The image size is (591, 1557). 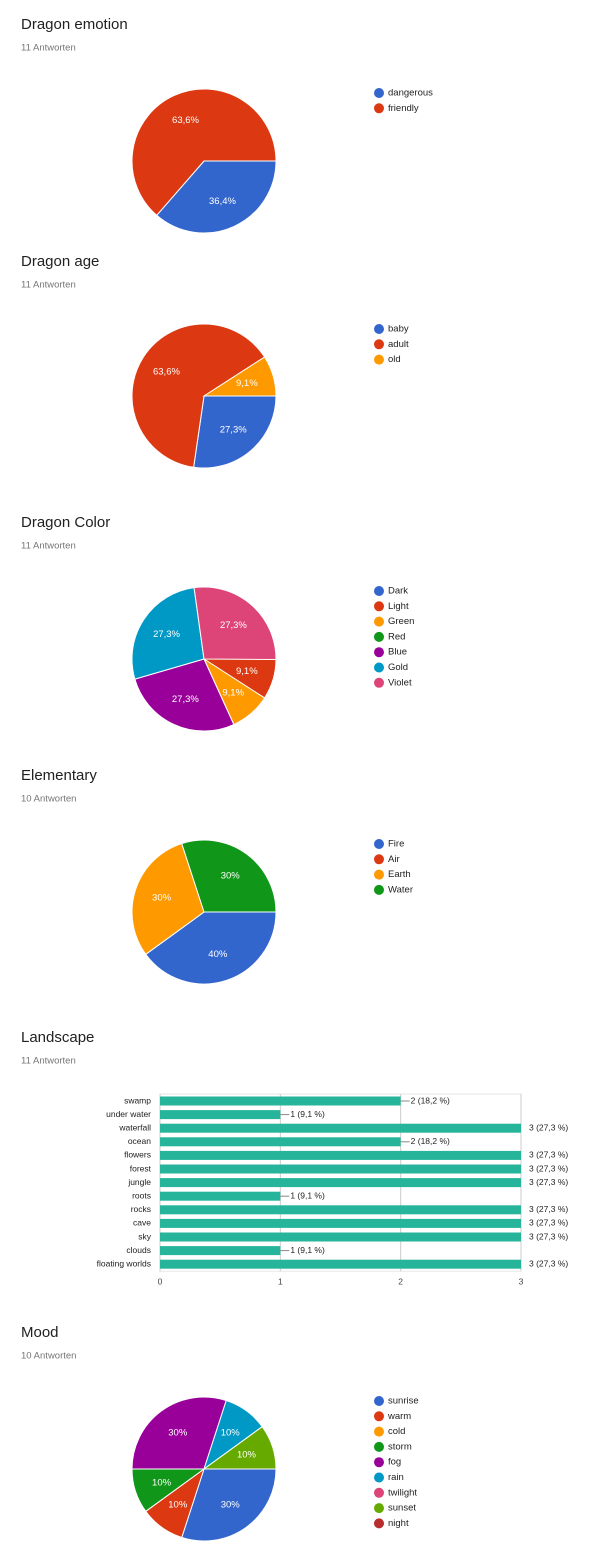 What do you see at coordinates (139, 1141) in the screenshot?
I see `category-label: ocean` at bounding box center [139, 1141].